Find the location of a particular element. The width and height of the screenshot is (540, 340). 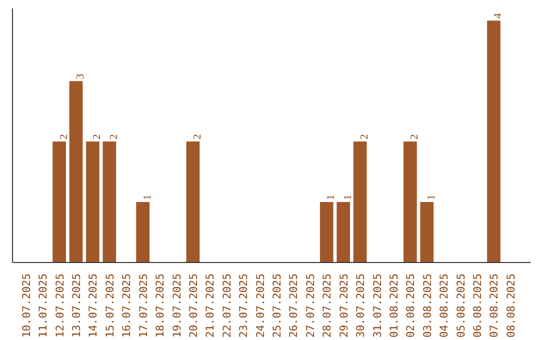

data-label: 3 is located at coordinates (80, 77).